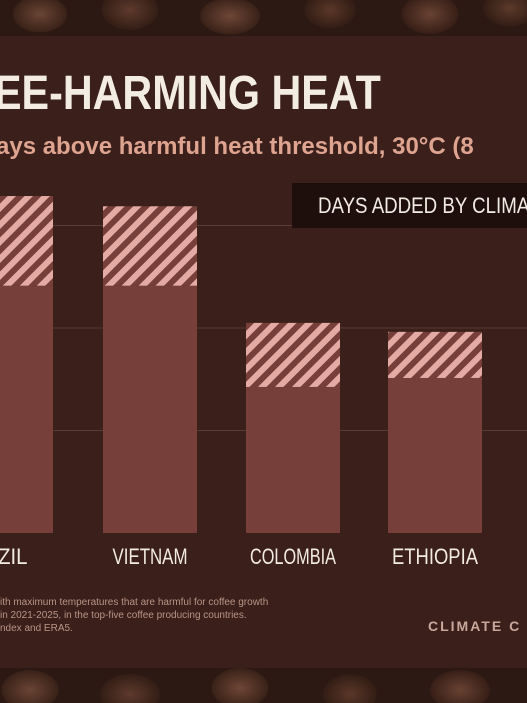 The image size is (527, 703). What do you see at coordinates (150, 556) in the screenshot?
I see `category-label-vietnam: VIETNAM` at bounding box center [150, 556].